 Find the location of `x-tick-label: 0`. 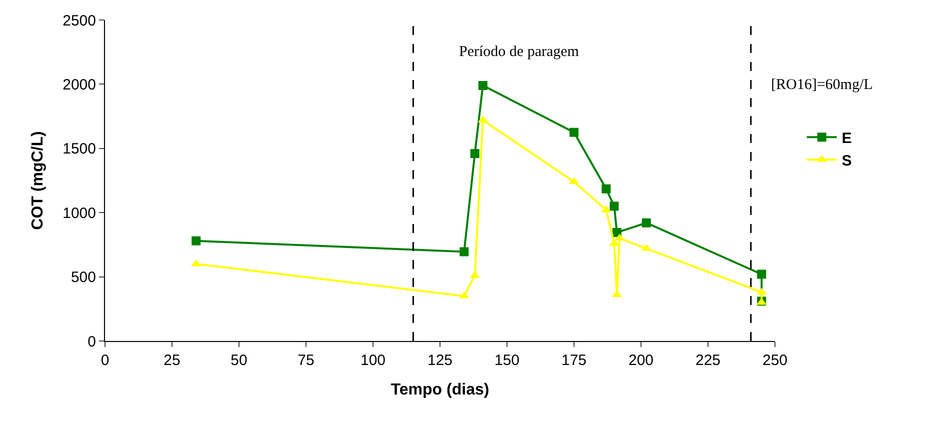

x-tick-label: 0 is located at coordinates (105, 360).